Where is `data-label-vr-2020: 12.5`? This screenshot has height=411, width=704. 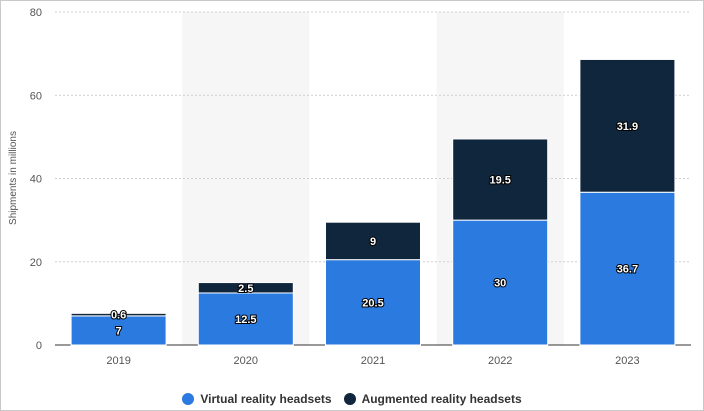 data-label-vr-2020: 12.5 is located at coordinates (245, 320).